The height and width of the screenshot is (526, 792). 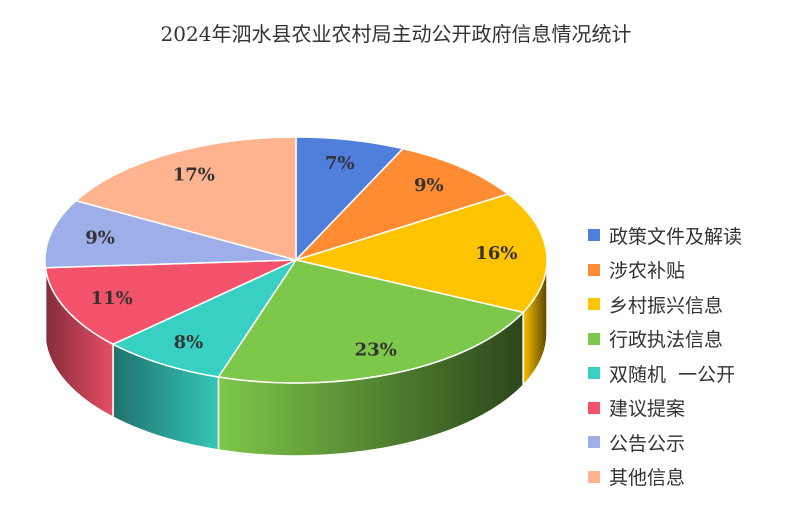 I want to click on chart-title: 2024年泗水县农业农村局主动公开政府信息情况统计, so click(x=396, y=34).